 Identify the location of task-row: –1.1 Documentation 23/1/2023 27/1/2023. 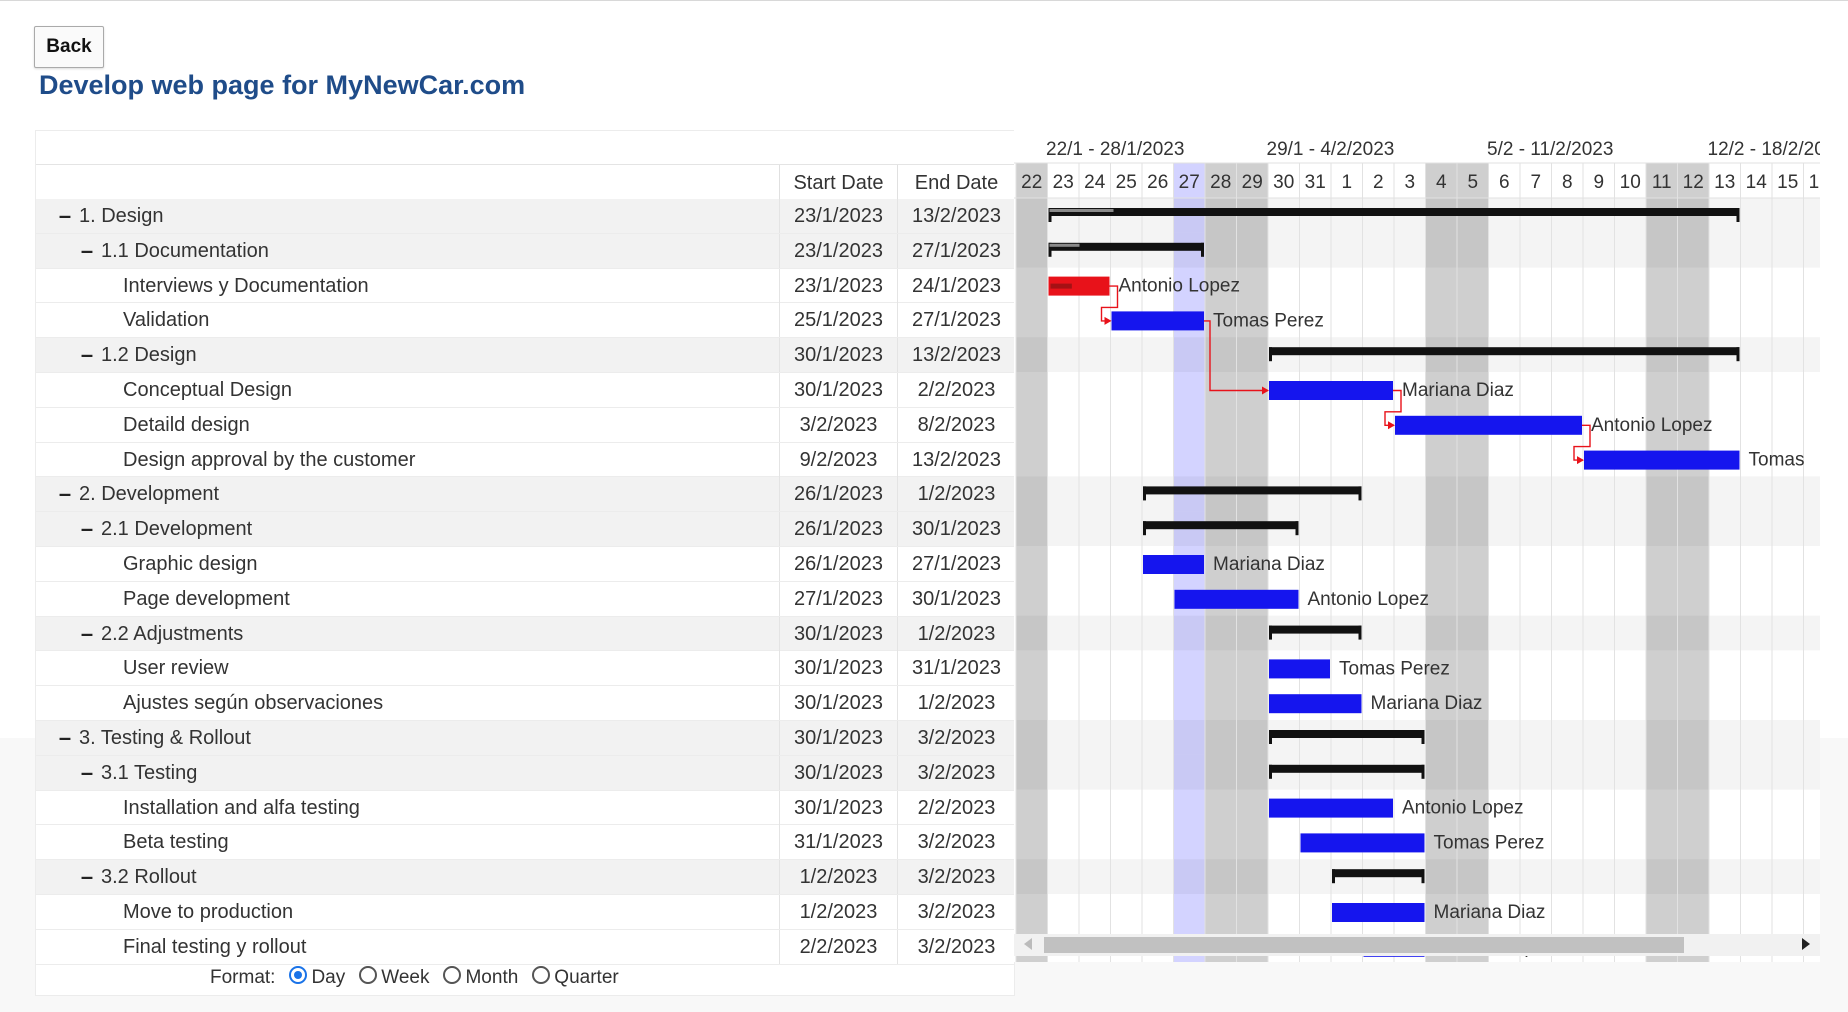
(525, 251).